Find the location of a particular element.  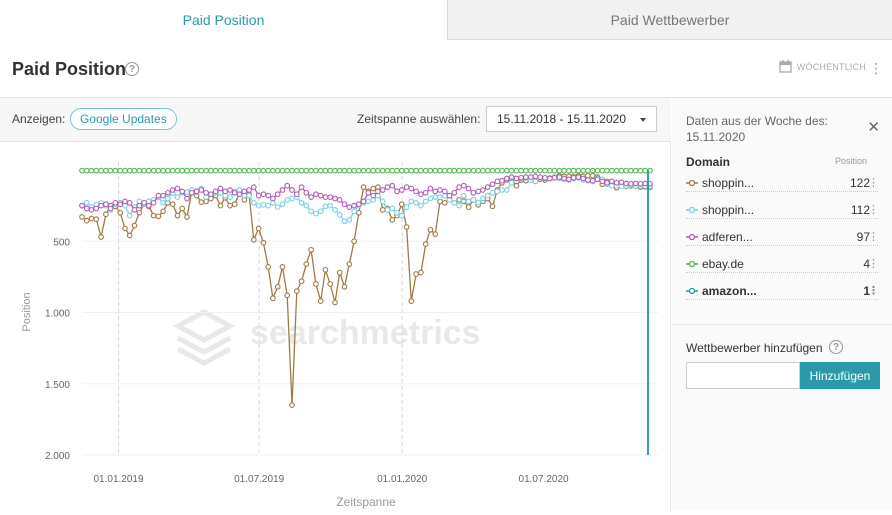

tab-paid-competitors: Paid Wettbewerber is located at coordinates (669, 20).